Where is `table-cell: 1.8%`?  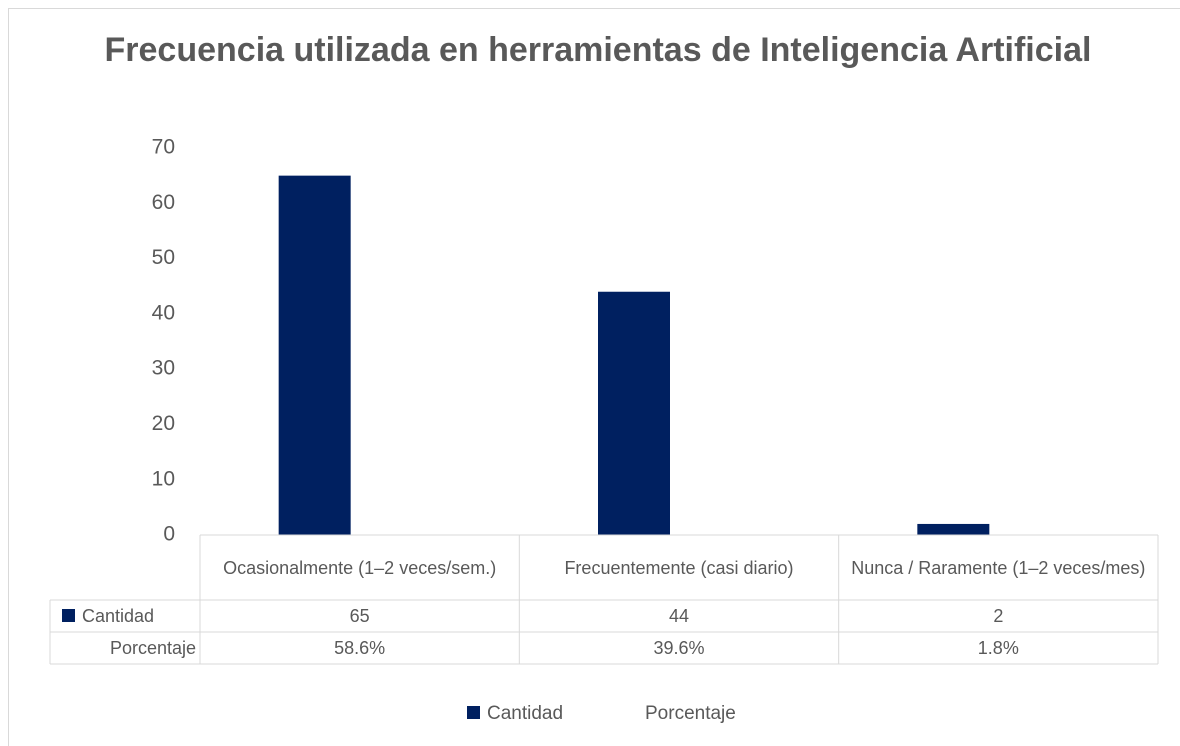
table-cell: 1.8% is located at coordinates (998, 648).